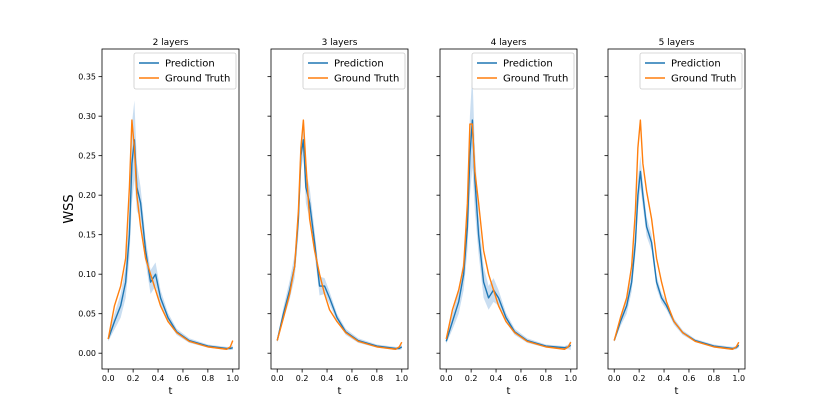 The image size is (830, 415). I want to click on prediction-line, so click(676, 260).